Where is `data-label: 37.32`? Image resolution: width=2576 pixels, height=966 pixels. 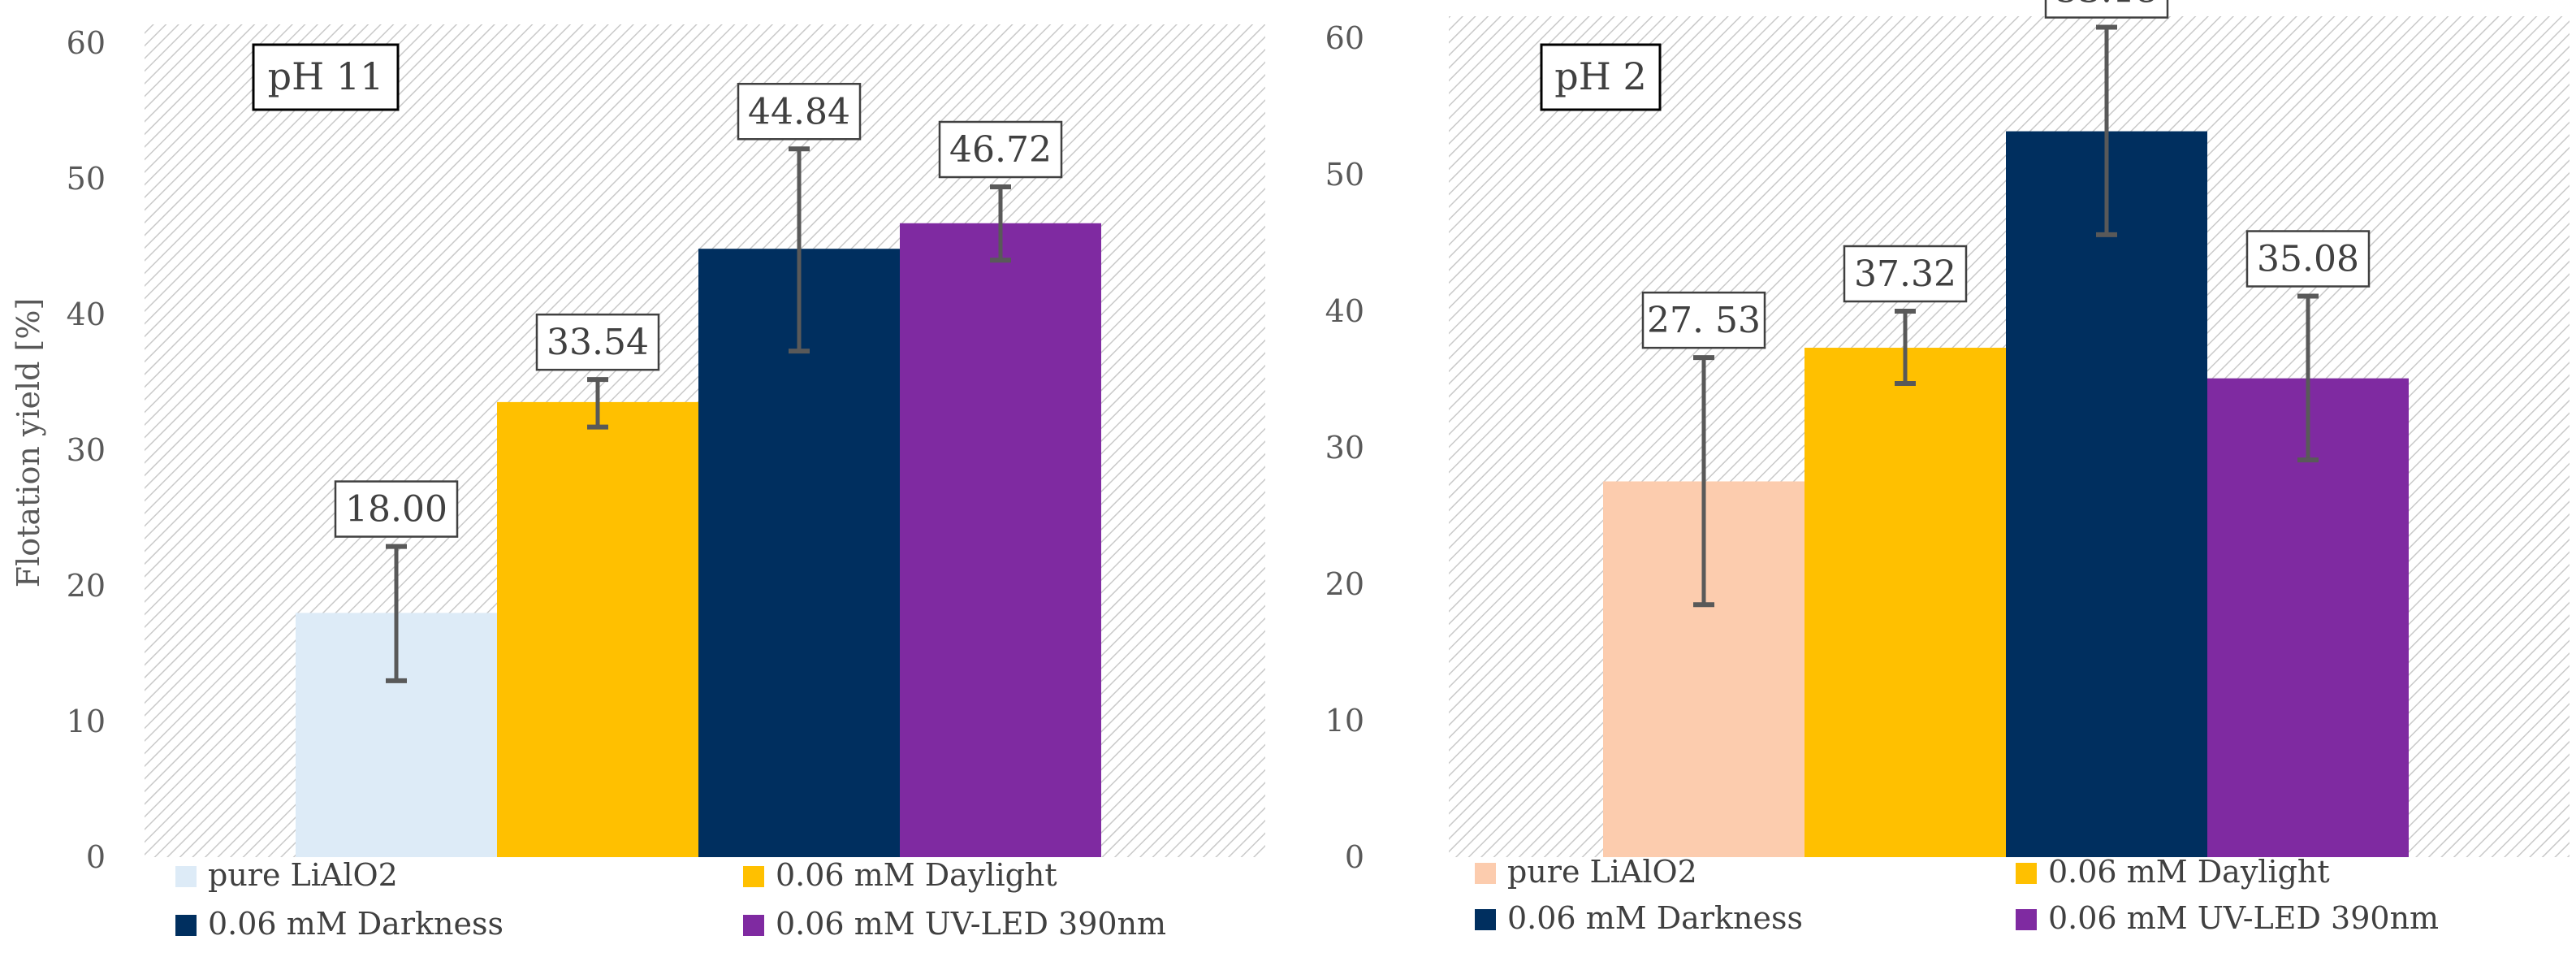 data-label: 37.32 is located at coordinates (1905, 274).